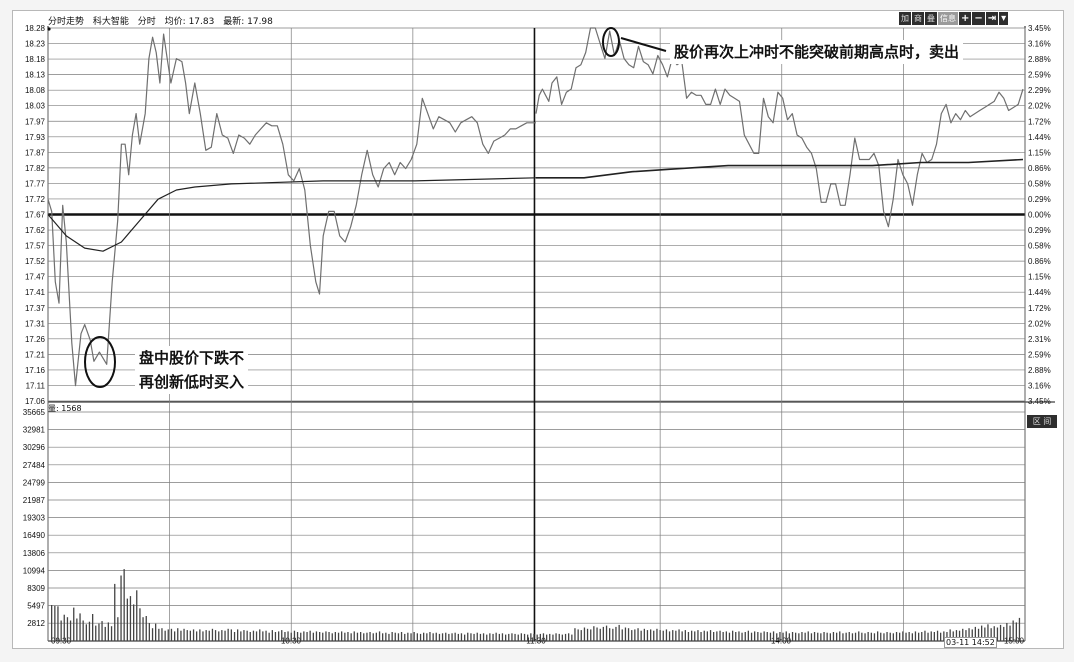 This screenshot has width=1074, height=662. I want to click on view-label: 分时, so click(146, 22).